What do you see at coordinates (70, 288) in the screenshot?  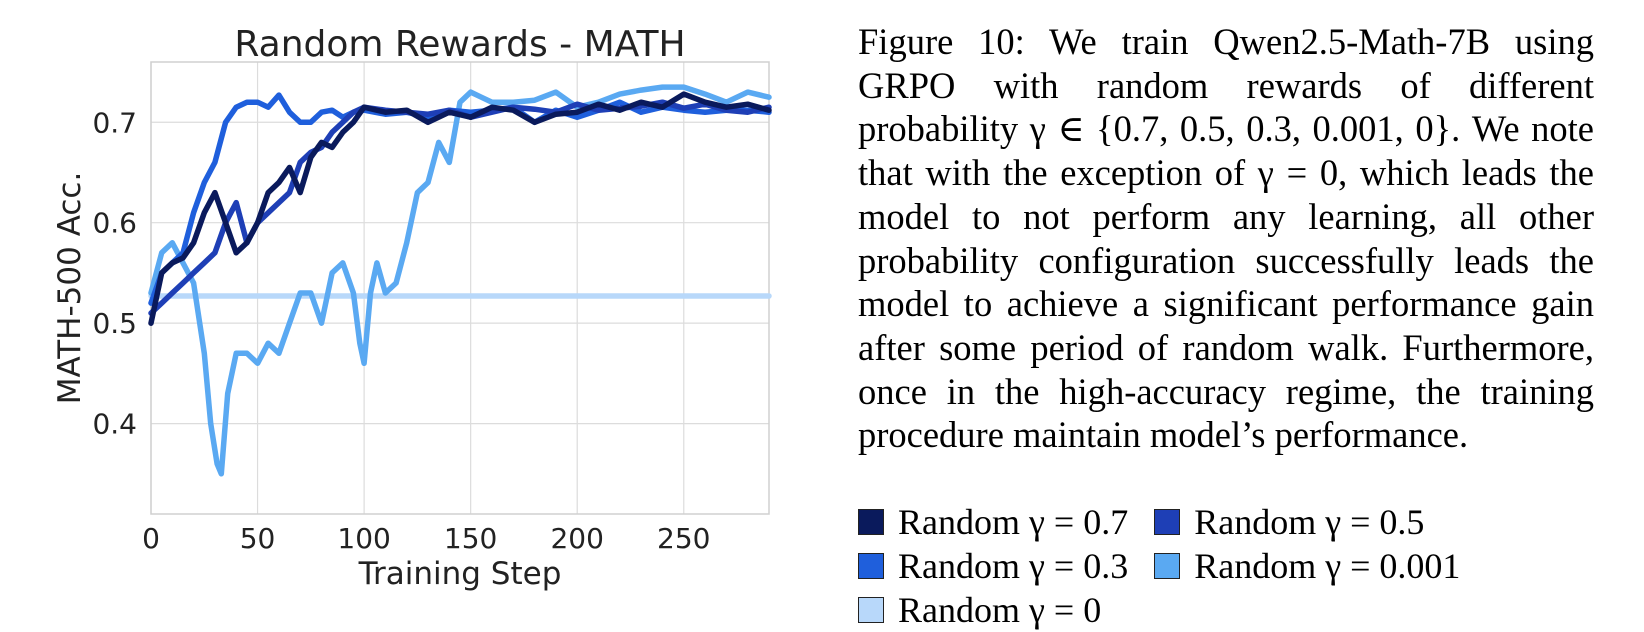 I see `y-axis-label: MATH-500 Acc.` at bounding box center [70, 288].